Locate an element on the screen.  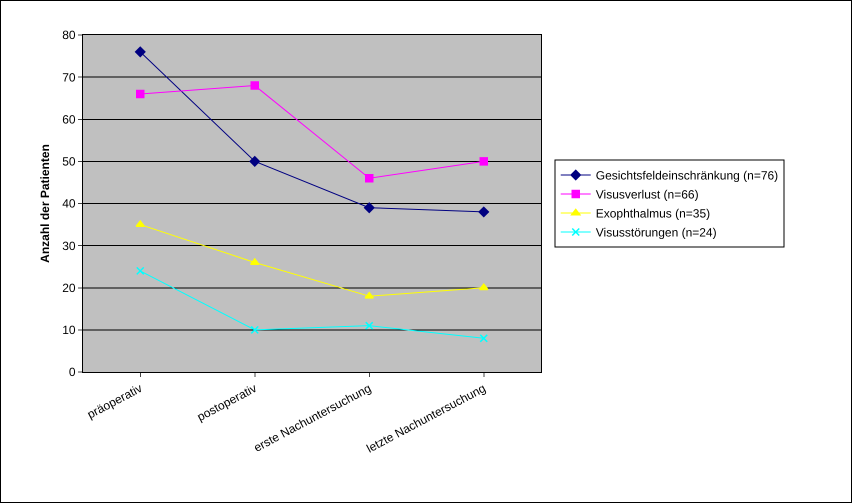
y-tick-label: 70 is located at coordinates (69, 77).